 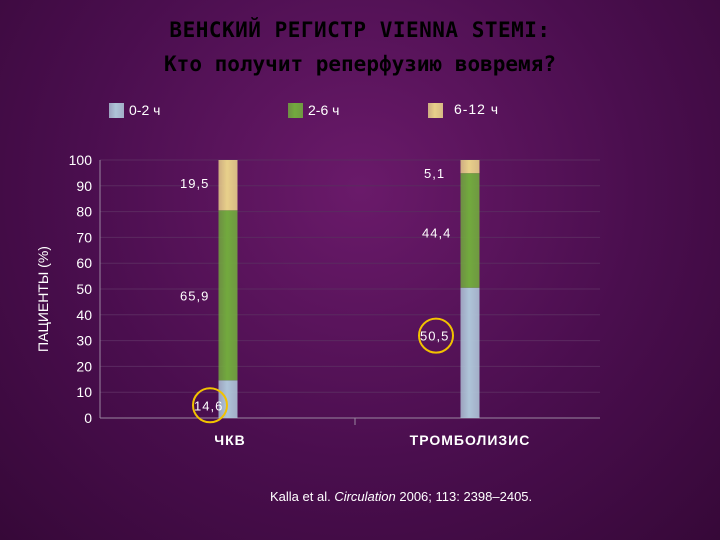 What do you see at coordinates (365, 496) in the screenshot?
I see `citation-journal: Circulation` at bounding box center [365, 496].